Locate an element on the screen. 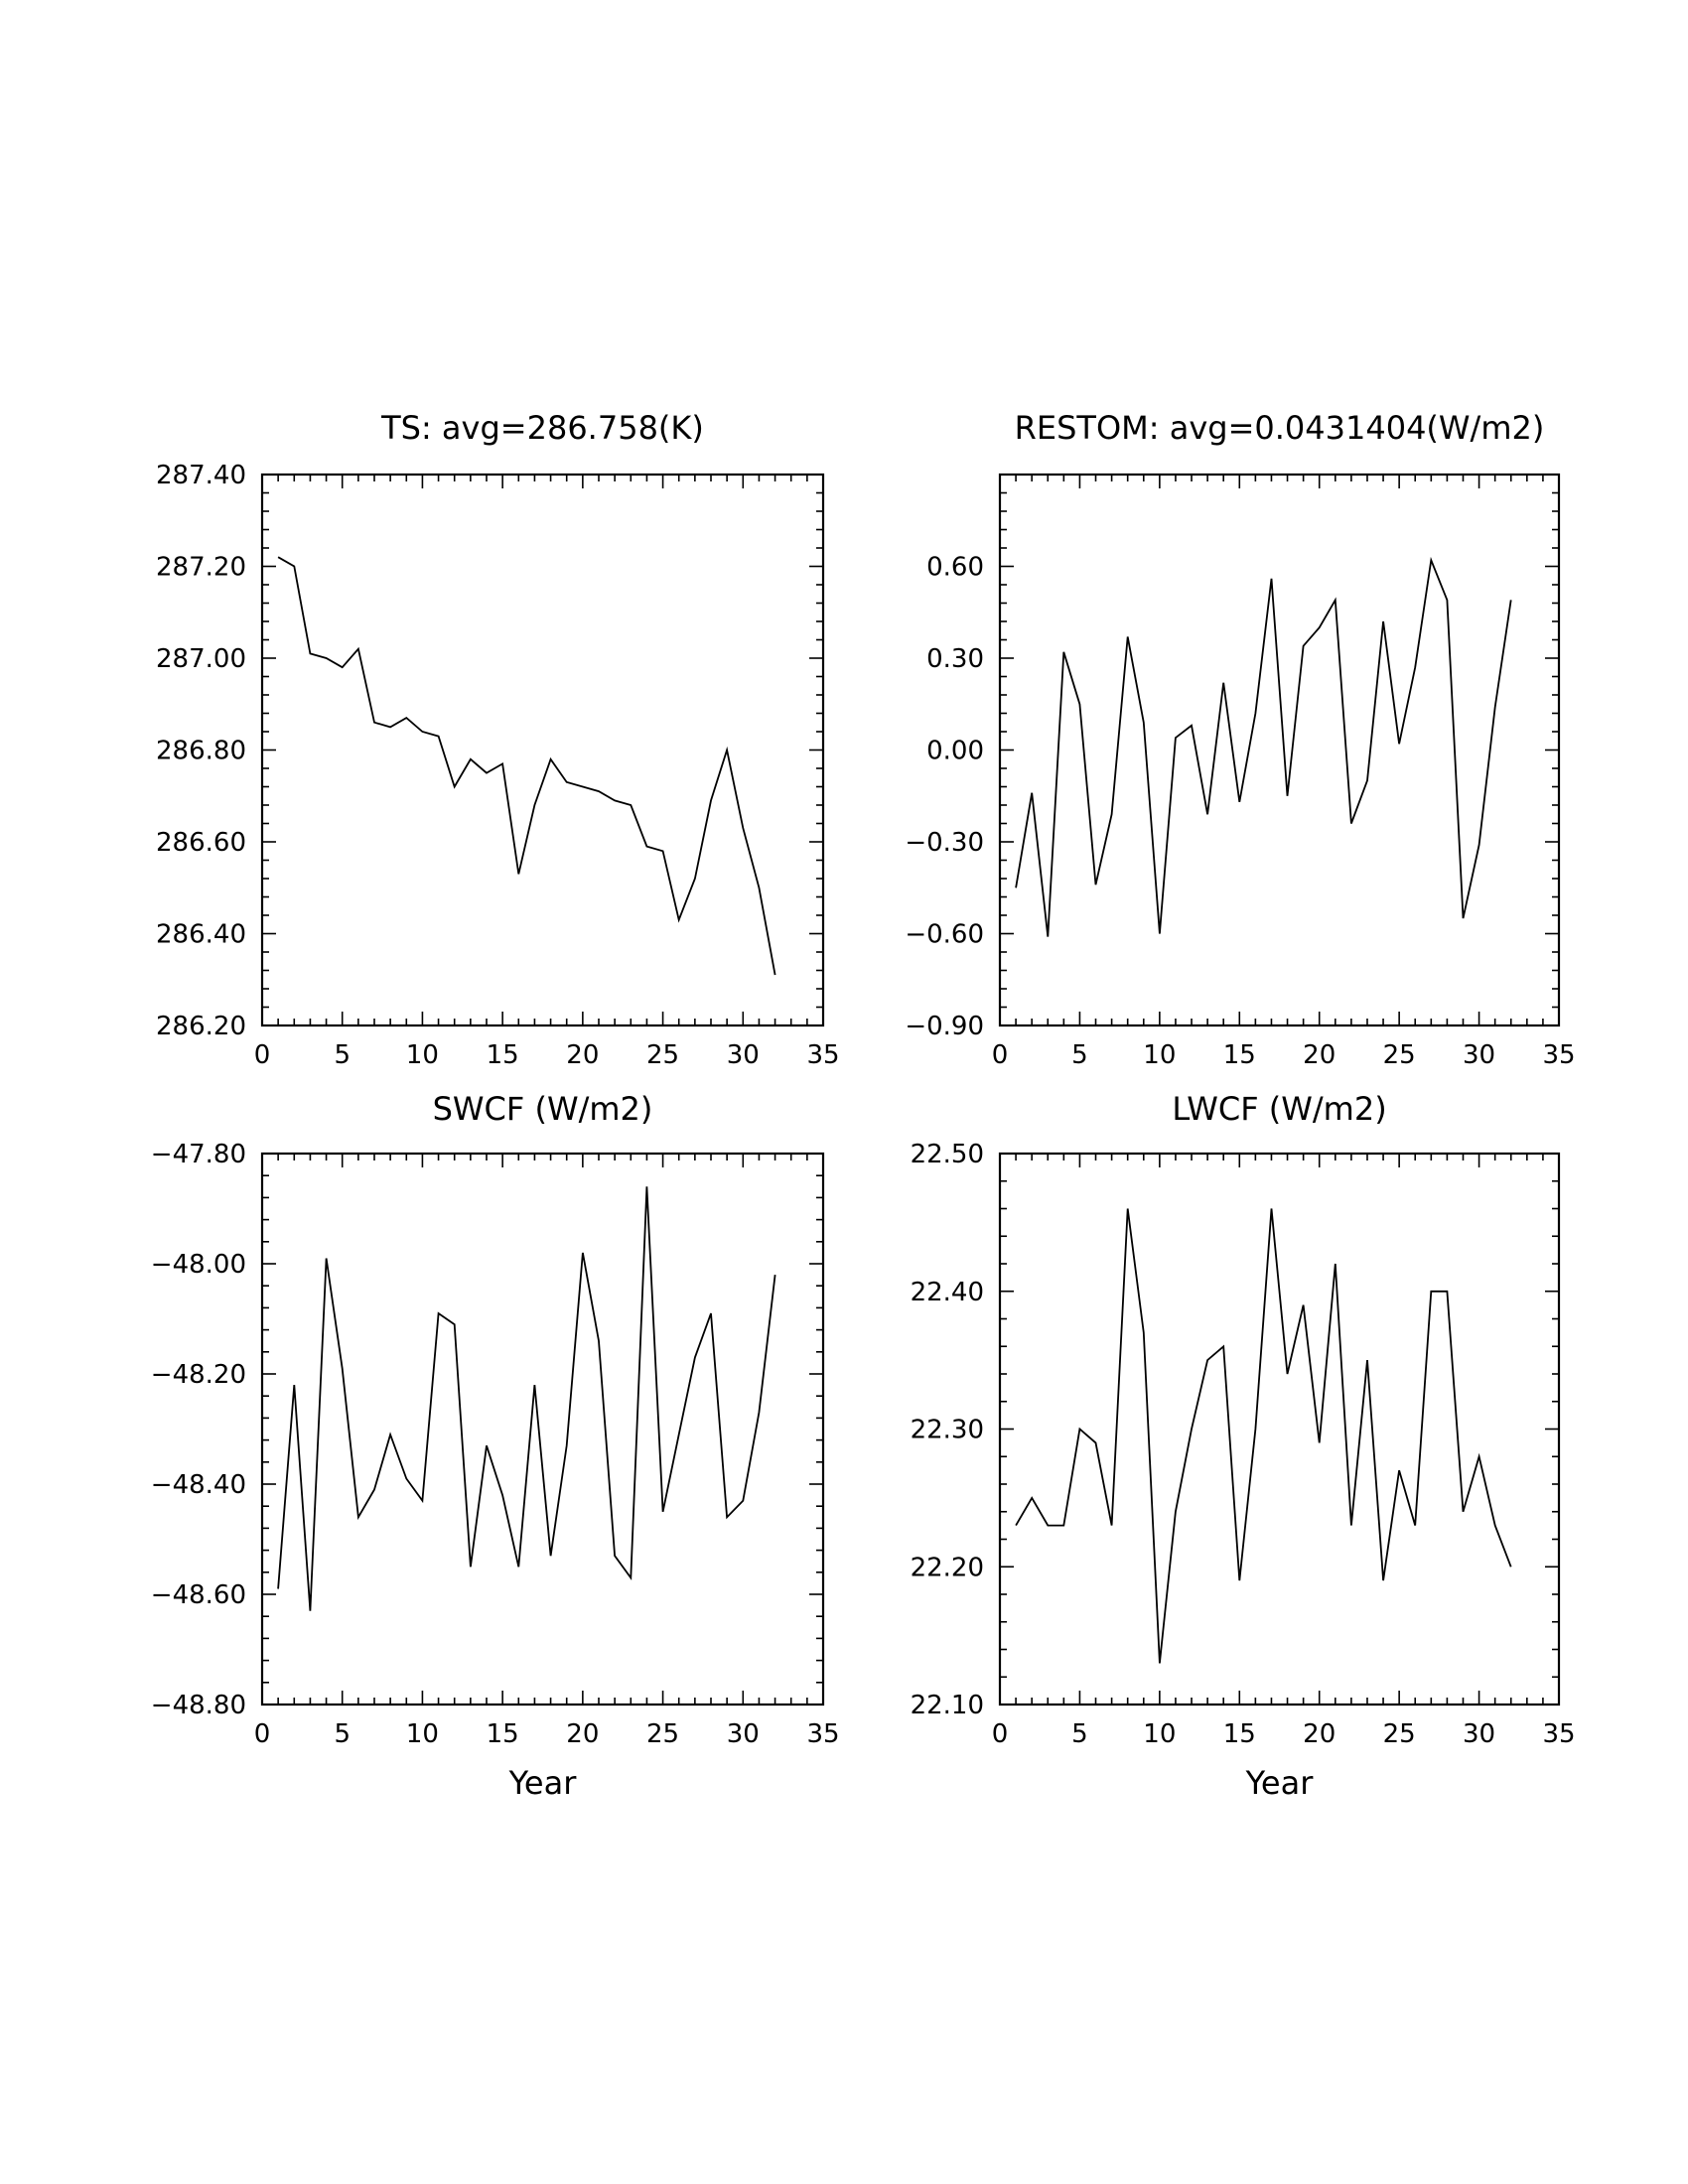  y-tick-label: 22.10 is located at coordinates (947, 1705).